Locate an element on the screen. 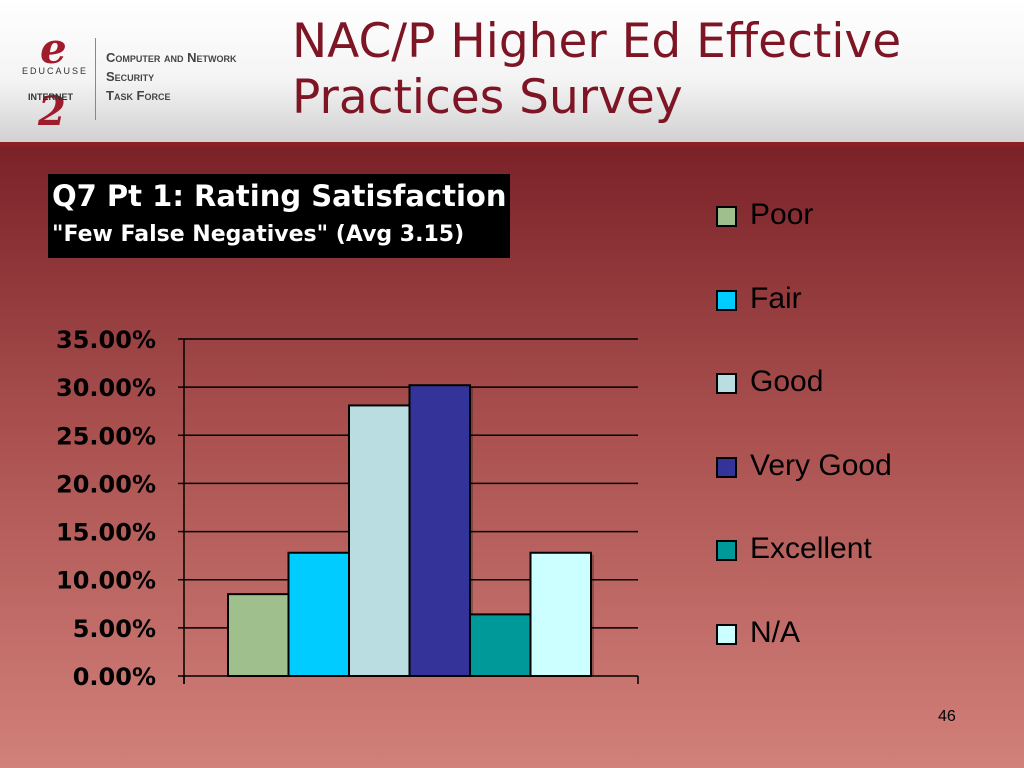 This screenshot has height=768, width=1024. educause-e-logo: e is located at coordinates (53, 48).